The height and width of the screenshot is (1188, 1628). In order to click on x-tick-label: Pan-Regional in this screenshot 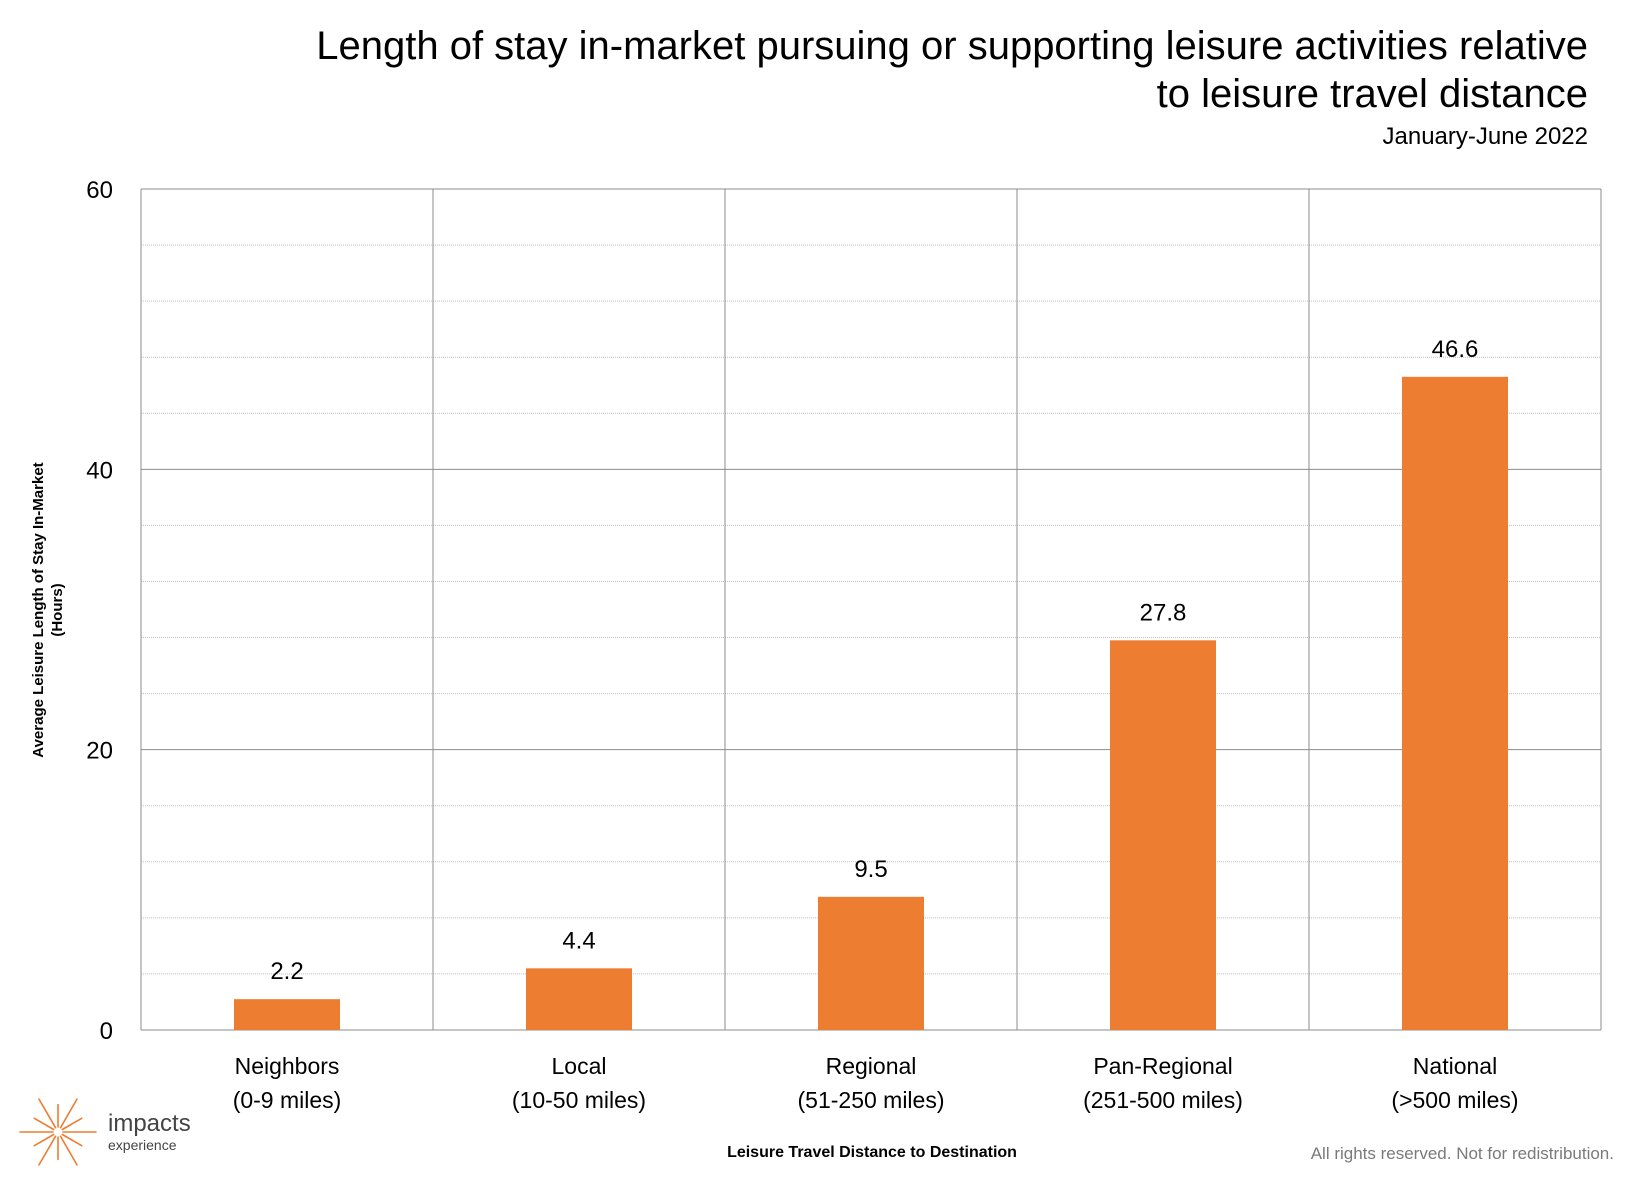, I will do `click(1162, 1066)`.